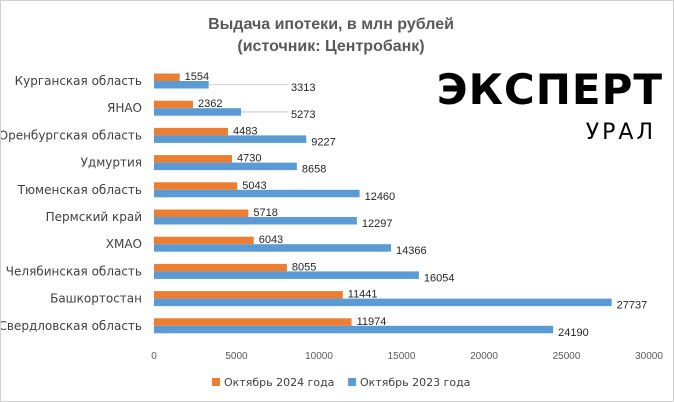 Image resolution: width=674 pixels, height=402 pixels. I want to click on data-label-oct-2024: 4483, so click(245, 131).